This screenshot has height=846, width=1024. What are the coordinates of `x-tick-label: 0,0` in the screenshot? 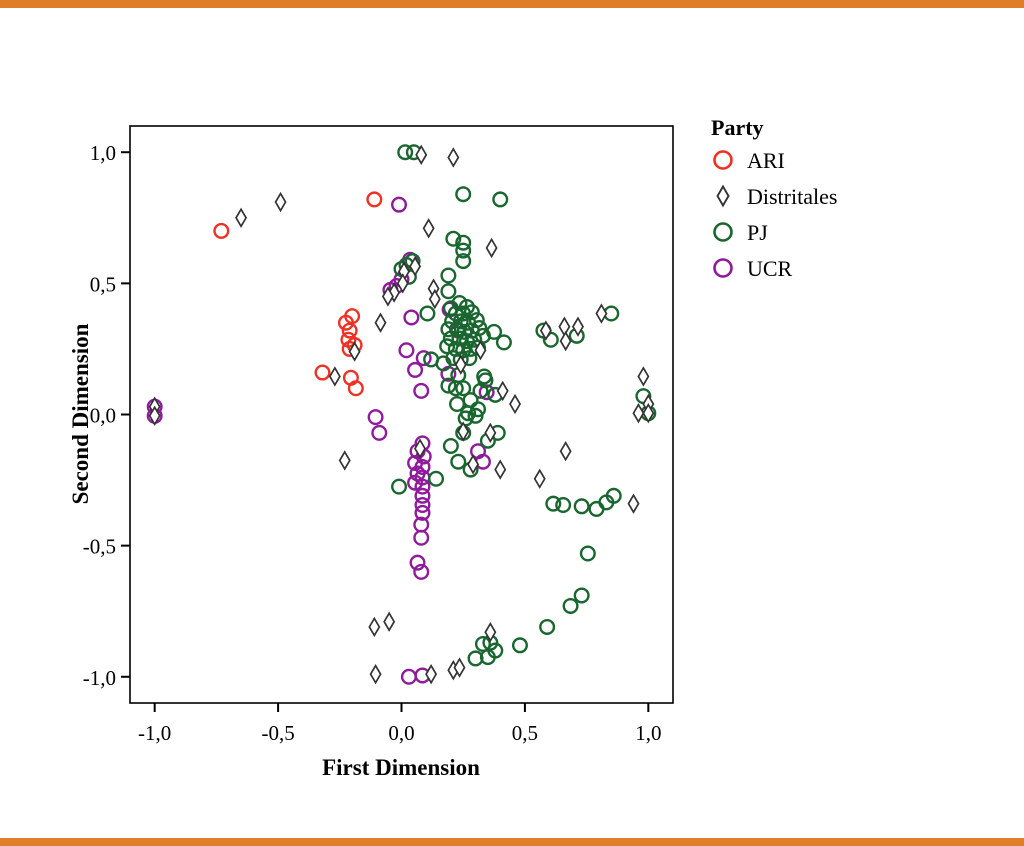 It's located at (401, 733).